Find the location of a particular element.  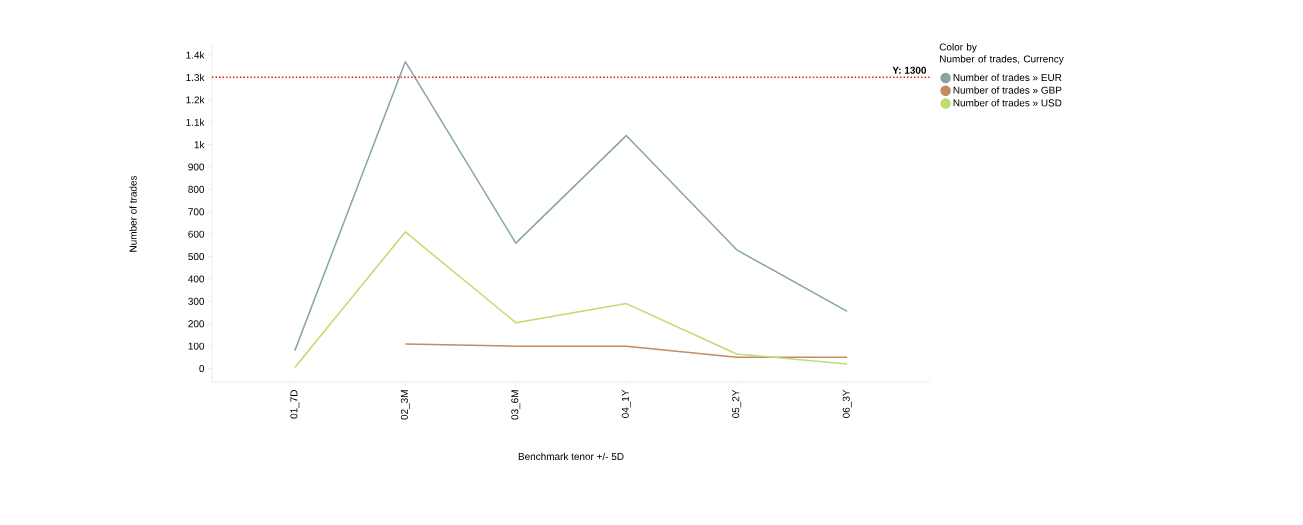

legend-label: Number of trades » GBP is located at coordinates (1007, 90).